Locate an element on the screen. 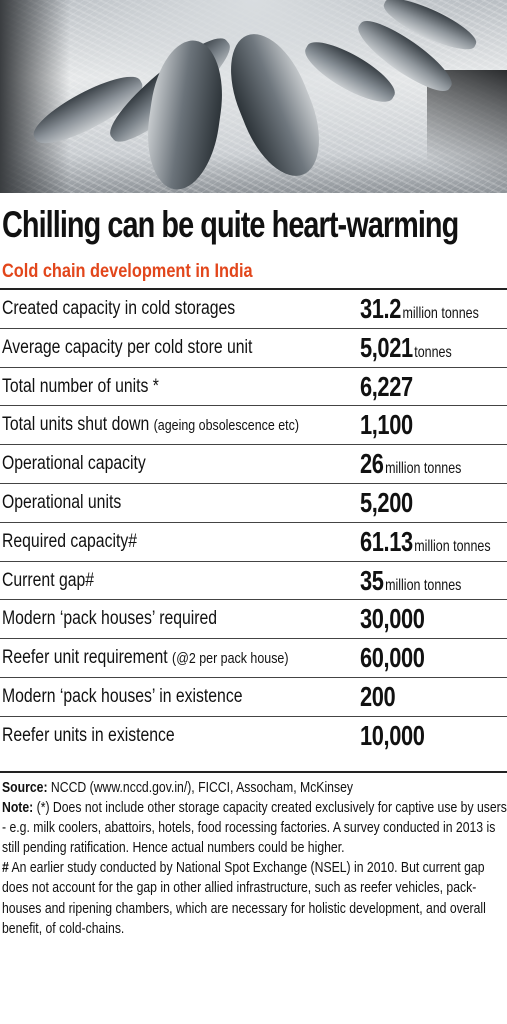 The image size is (507, 1024). subhead: Cold chain development in India is located at coordinates (127, 271).